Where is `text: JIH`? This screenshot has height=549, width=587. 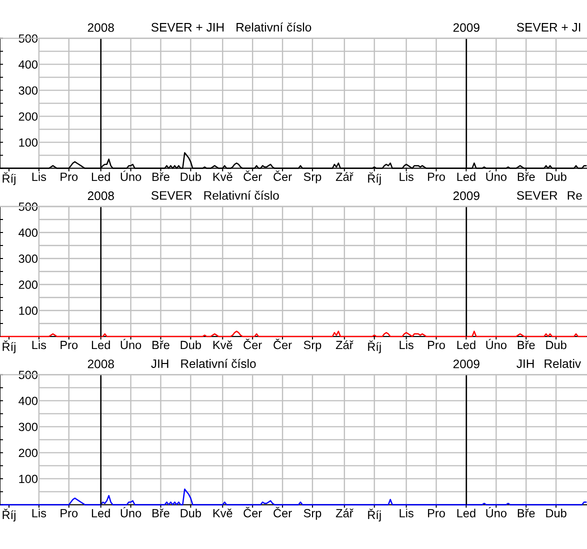 text: JIH is located at coordinates (525, 363).